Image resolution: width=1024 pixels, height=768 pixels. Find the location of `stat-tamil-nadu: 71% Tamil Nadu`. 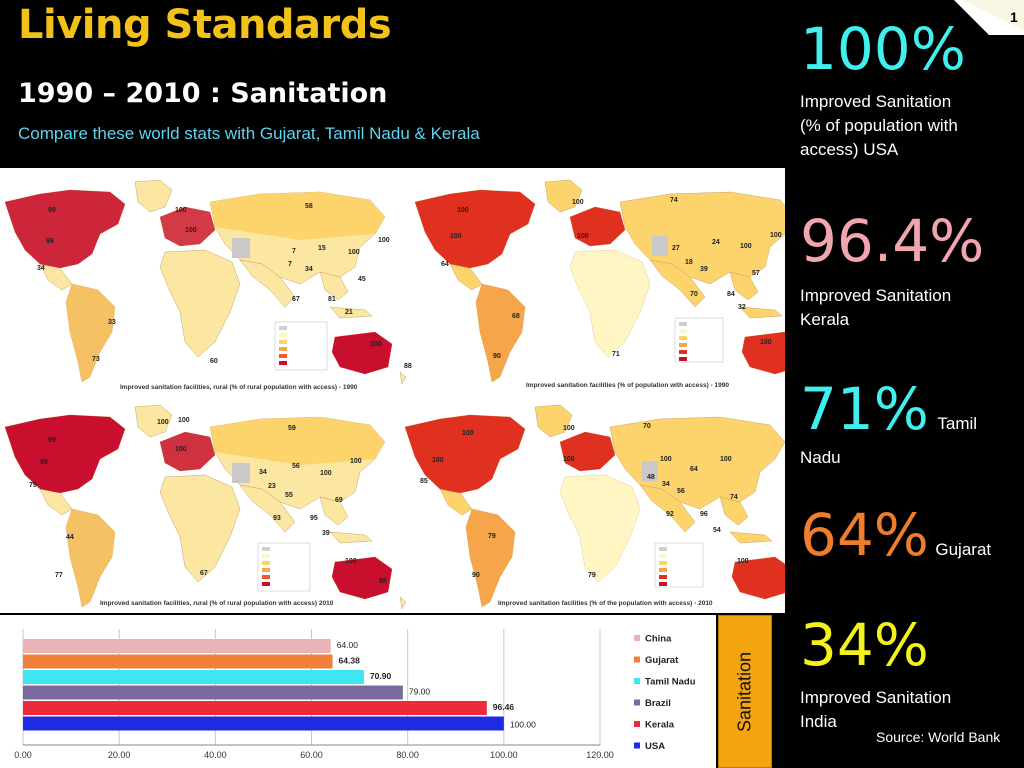

stat-tamil-nadu: 71% Tamil Nadu is located at coordinates (888, 425).